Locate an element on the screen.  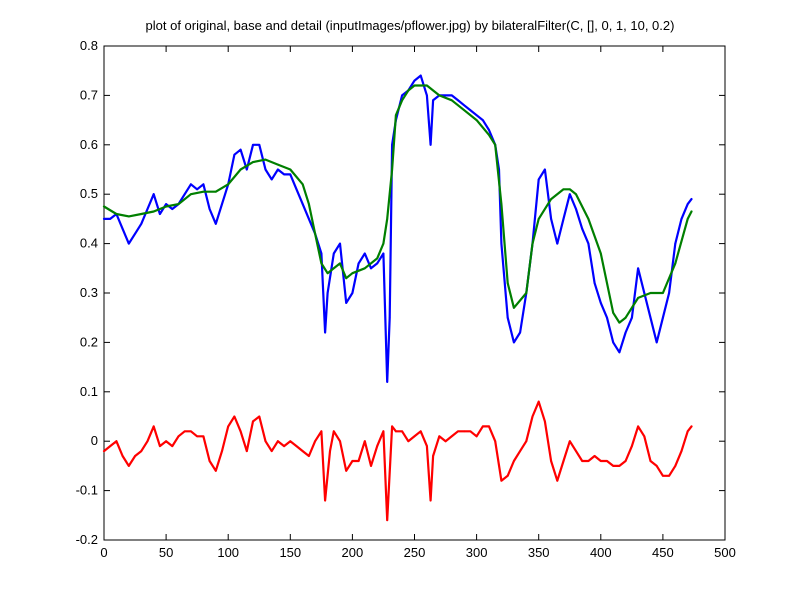
x-tick-label: 250 is located at coordinates (415, 552).